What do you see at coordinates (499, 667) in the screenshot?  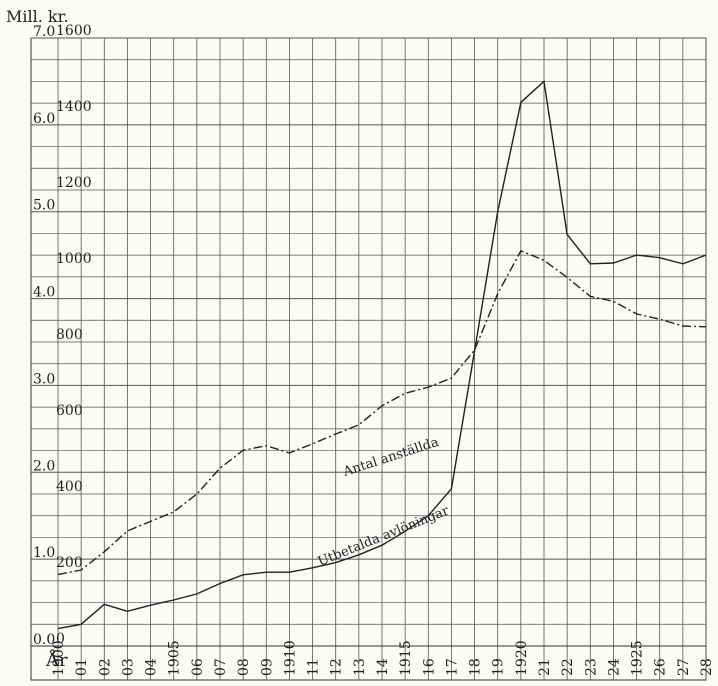 I see `x-tick-label: 19` at bounding box center [499, 667].